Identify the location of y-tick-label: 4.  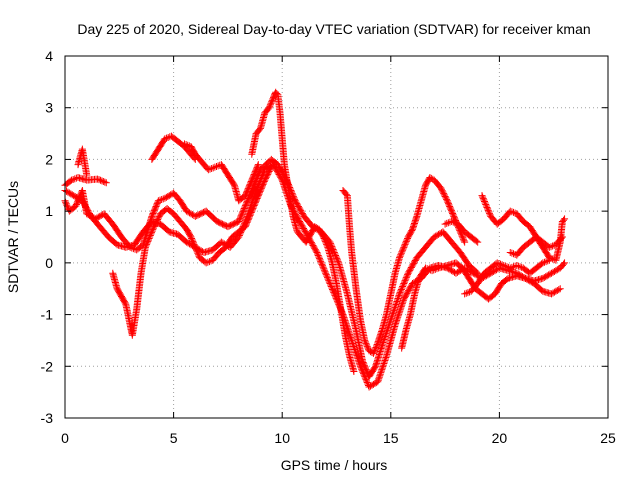
(49, 56).